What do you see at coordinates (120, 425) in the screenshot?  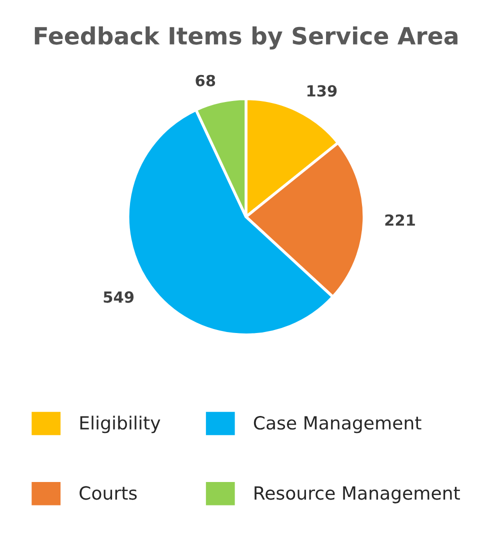 I see `legend-label: Eligibility` at bounding box center [120, 425].